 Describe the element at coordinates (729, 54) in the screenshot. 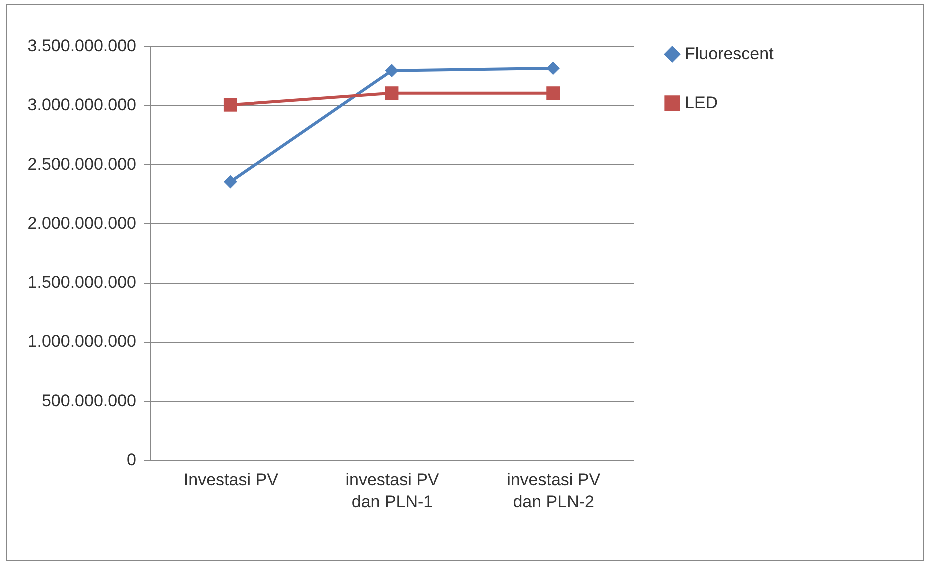

I see `legend-label: Fluorescent` at that location.